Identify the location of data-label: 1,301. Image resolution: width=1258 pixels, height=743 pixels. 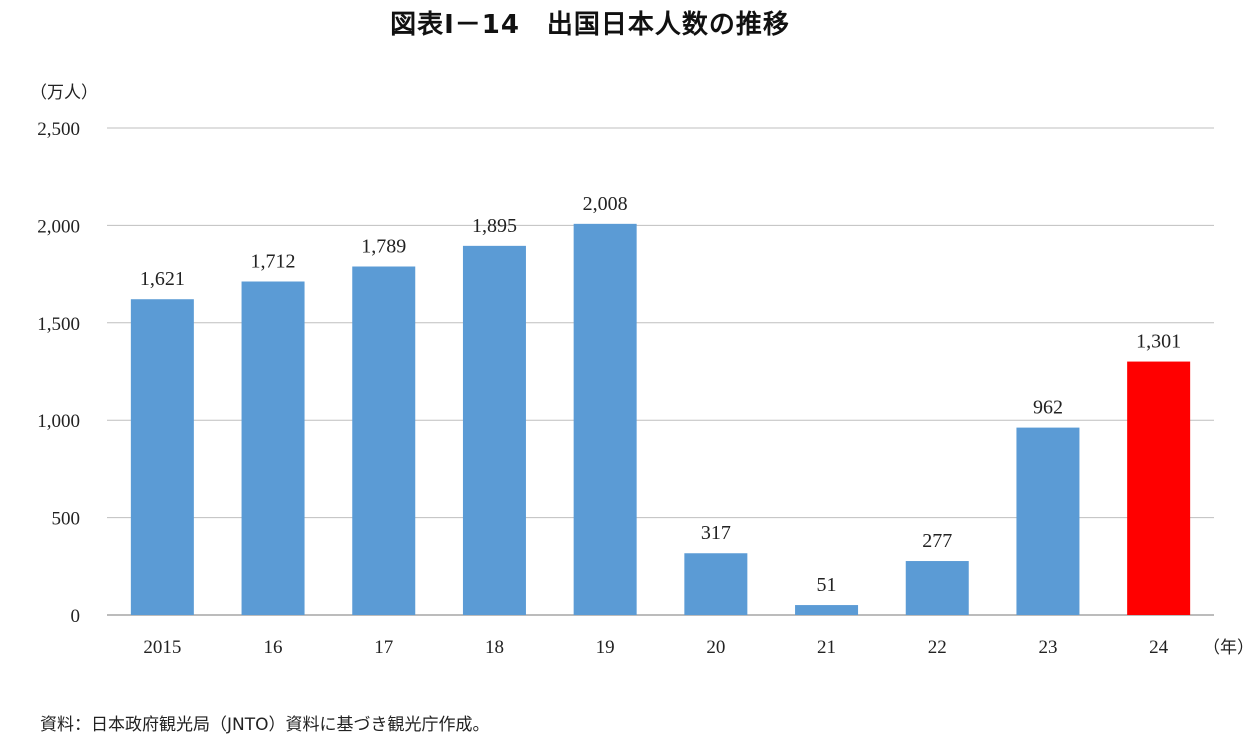
(1158, 342).